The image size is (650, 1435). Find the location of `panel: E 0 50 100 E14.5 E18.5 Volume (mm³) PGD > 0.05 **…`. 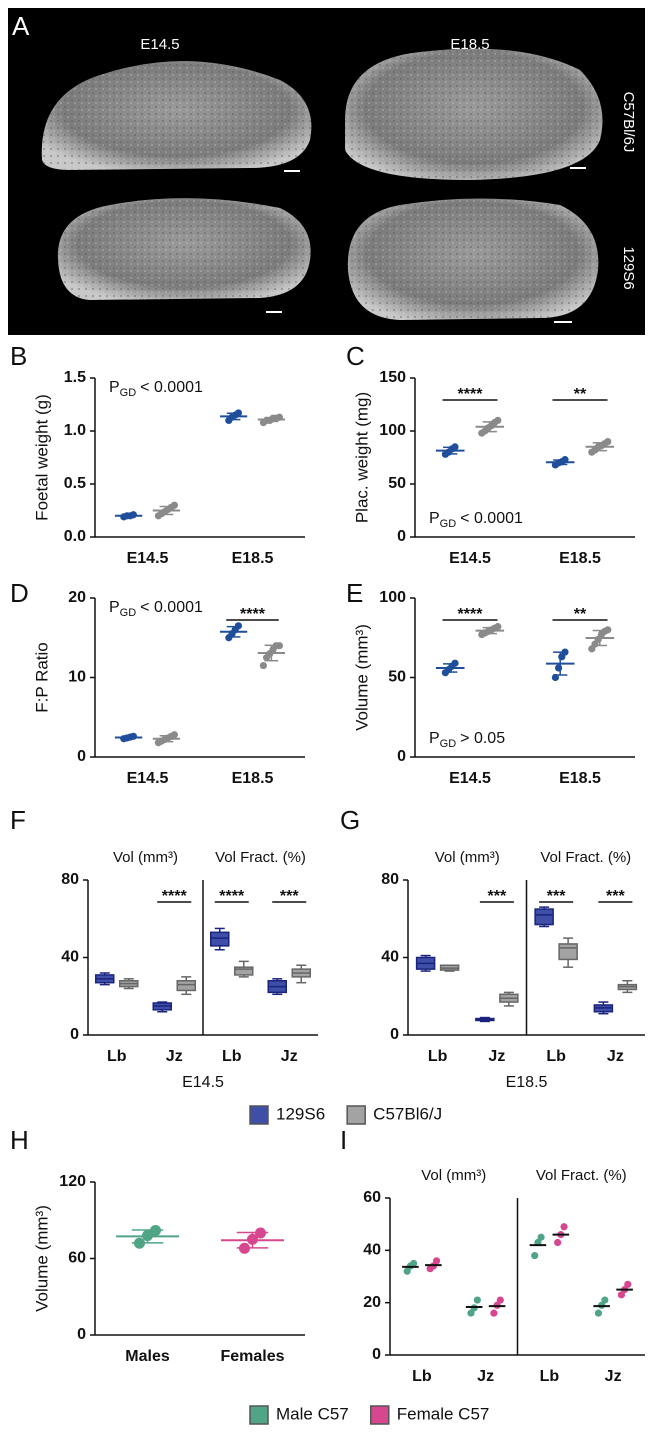

panel: E 0 50 100 E14.5 E18.5 Volume (mm³) PGD > 0.05 **… is located at coordinates (490, 682).